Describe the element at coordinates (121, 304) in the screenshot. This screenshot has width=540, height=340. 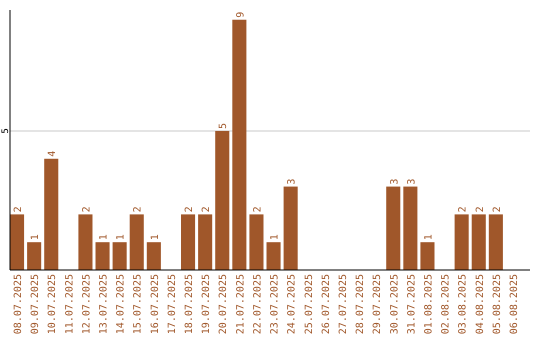
I see `x-tick-label: 14.07.2025` at that location.